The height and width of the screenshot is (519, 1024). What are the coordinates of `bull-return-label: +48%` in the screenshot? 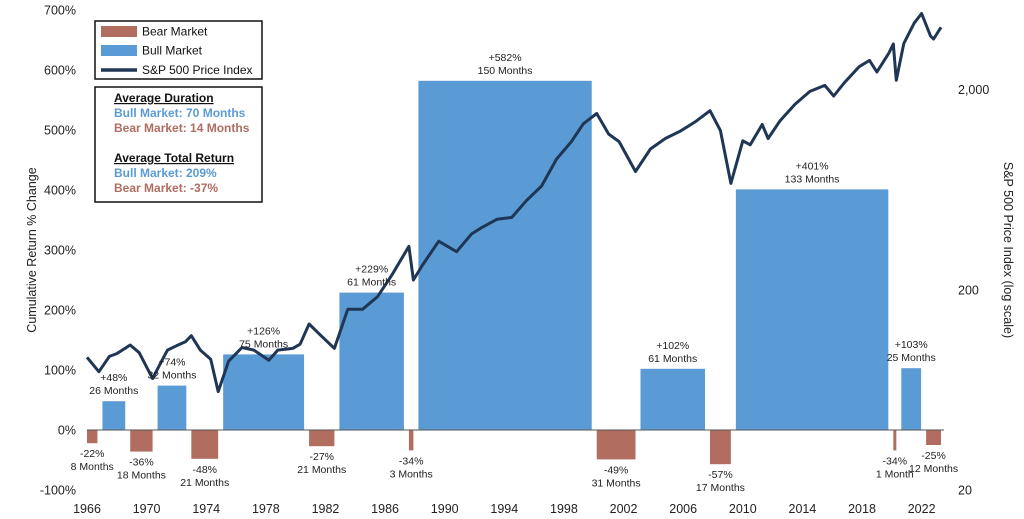 It's located at (113, 378).